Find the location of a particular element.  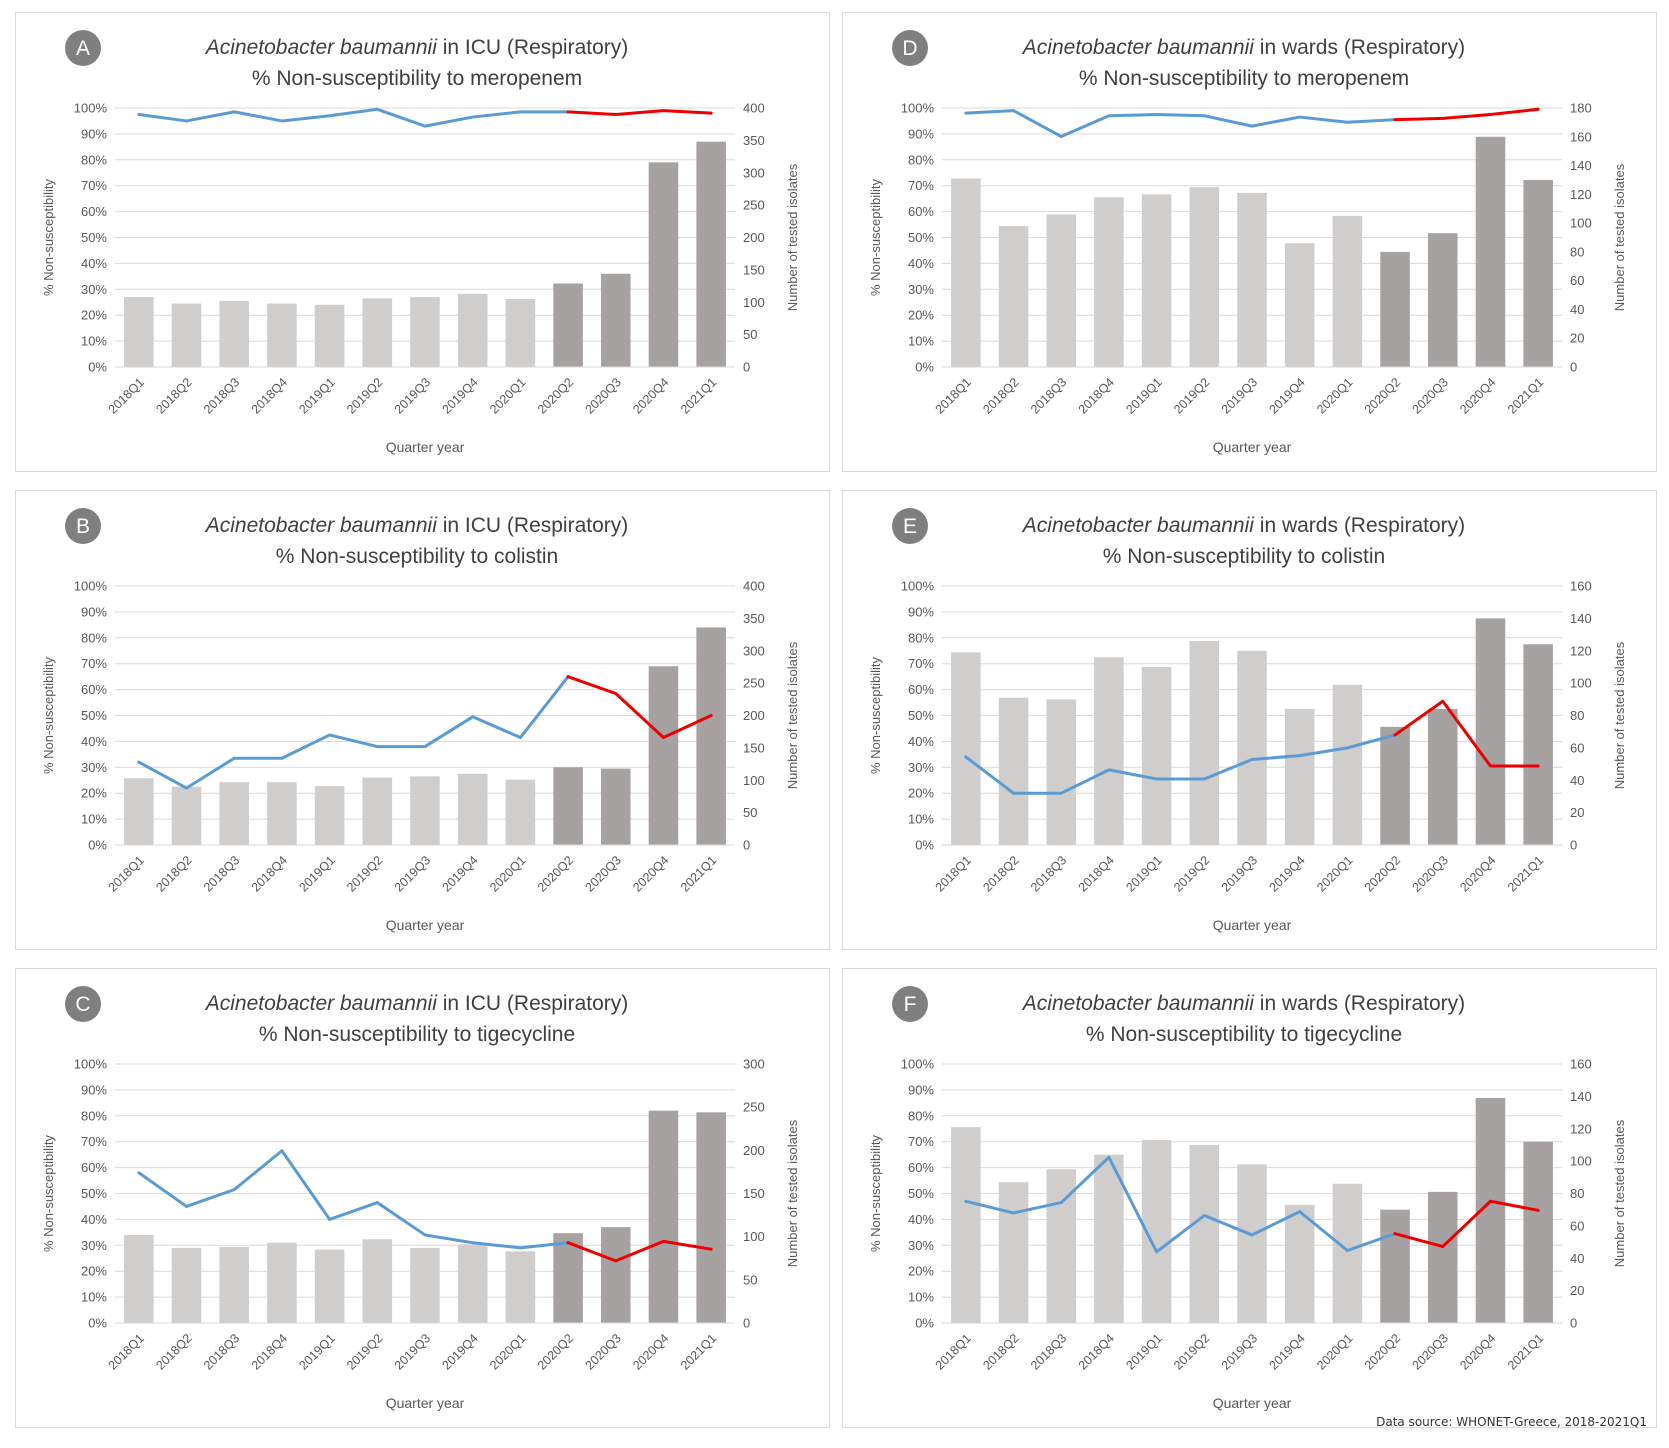

bar-2019Q3 is located at coordinates (425, 332).